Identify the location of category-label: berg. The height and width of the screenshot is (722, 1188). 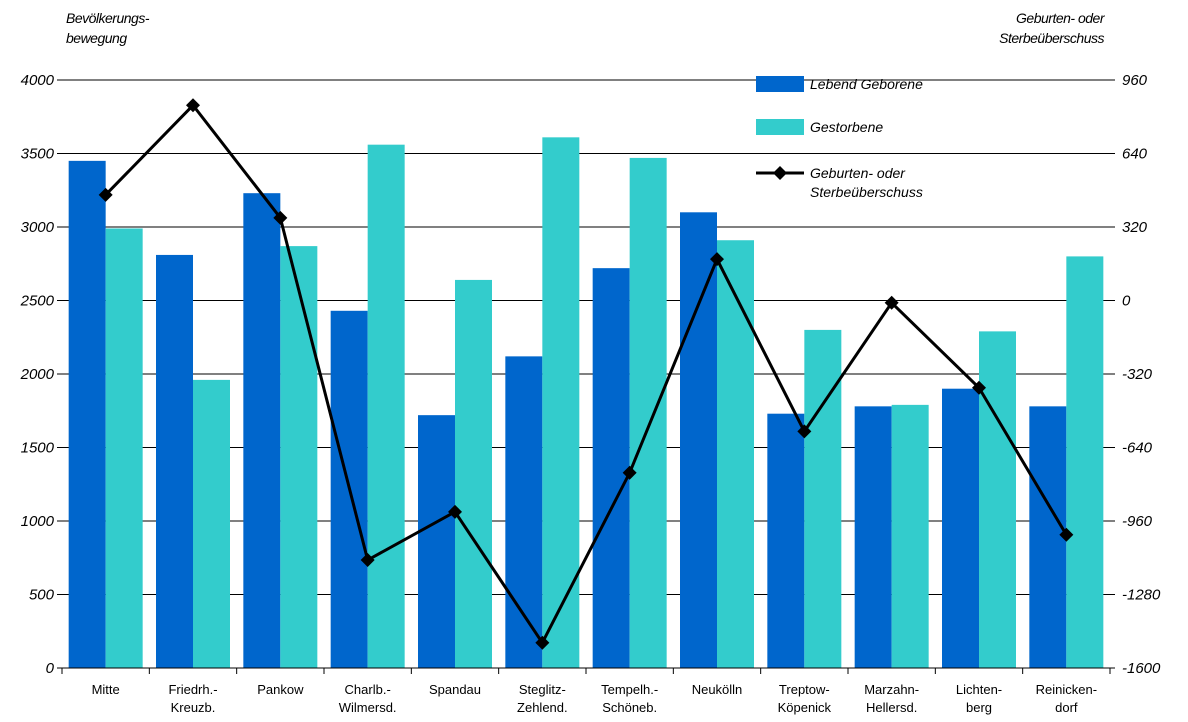
(979, 707).